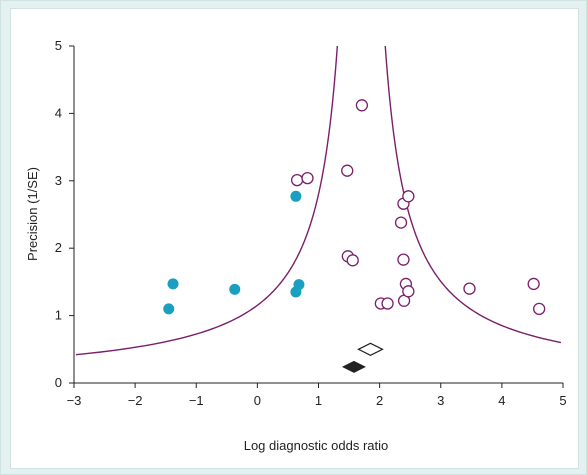 Image resolution: width=587 pixels, height=475 pixels. Describe the element at coordinates (74, 400) in the screenshot. I see `x-tick-label: −3` at that location.